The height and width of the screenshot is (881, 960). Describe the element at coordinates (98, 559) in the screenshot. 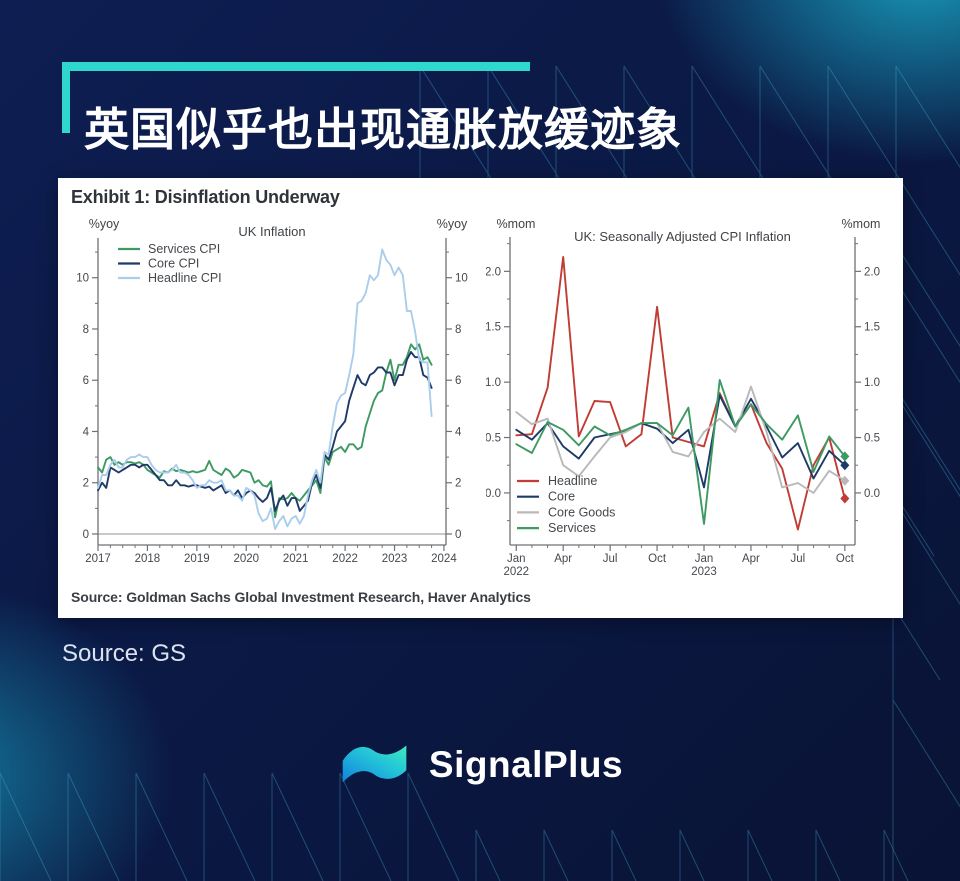

I see `svg-text: 2017` at that location.